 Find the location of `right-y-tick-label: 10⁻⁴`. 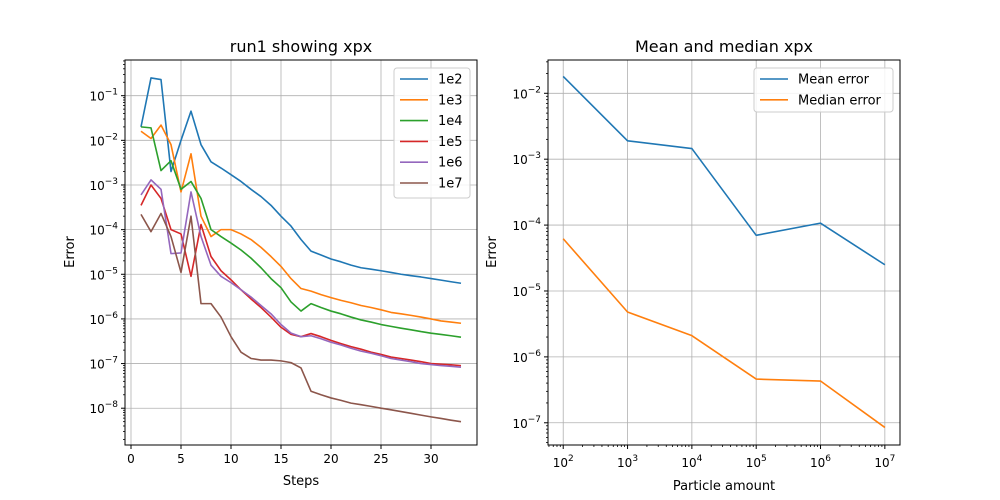

right-y-tick-label: 10⁻⁴ is located at coordinates (526, 225).